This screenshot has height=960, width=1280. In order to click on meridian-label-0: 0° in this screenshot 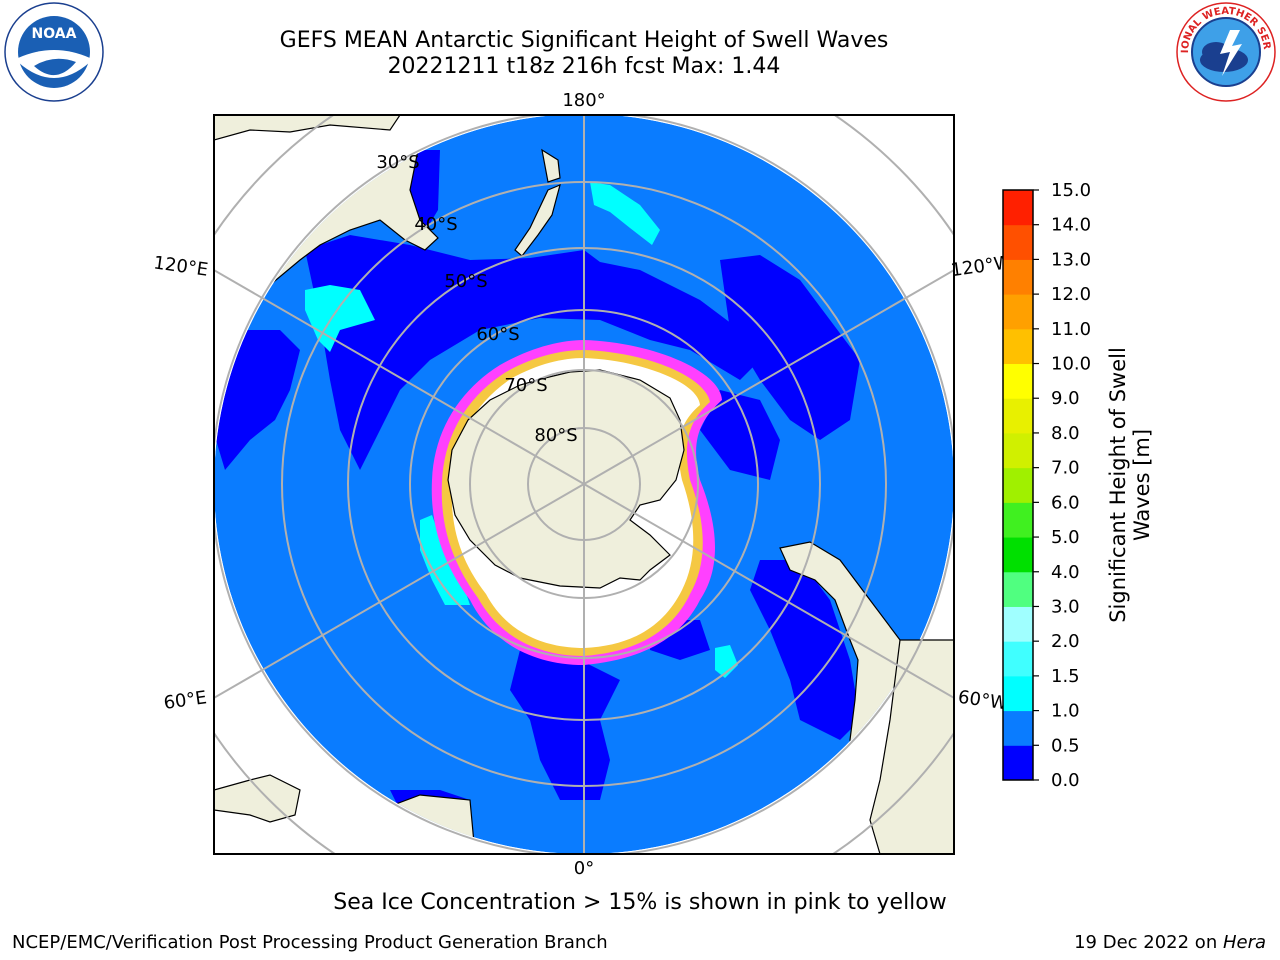, I will do `click(584, 868)`.